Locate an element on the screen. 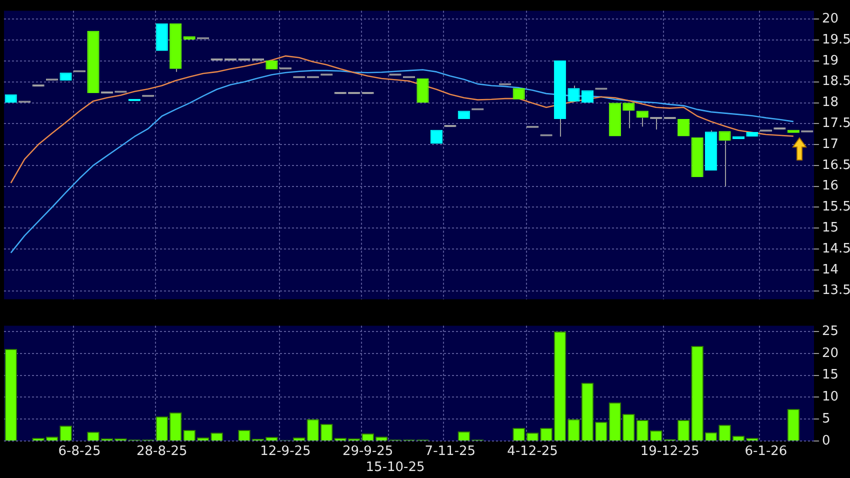  y-tick-label: 18.5 is located at coordinates (836, 82).